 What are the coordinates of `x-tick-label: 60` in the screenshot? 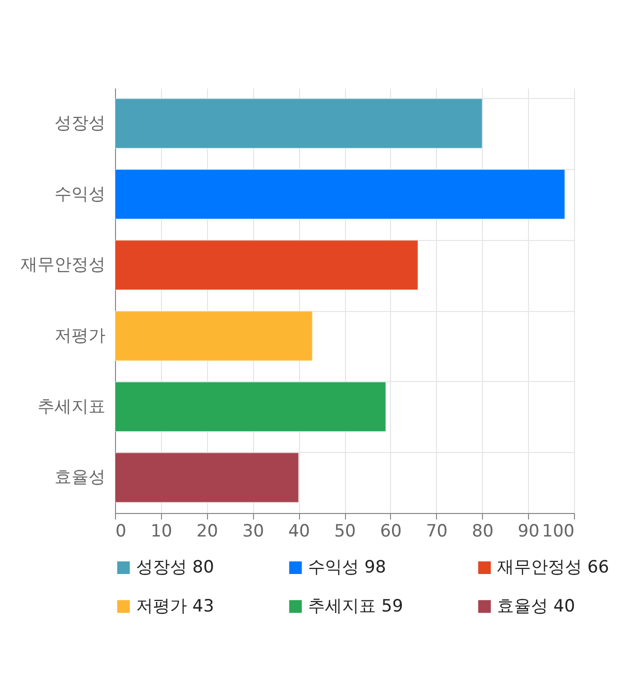 It's located at (391, 532).